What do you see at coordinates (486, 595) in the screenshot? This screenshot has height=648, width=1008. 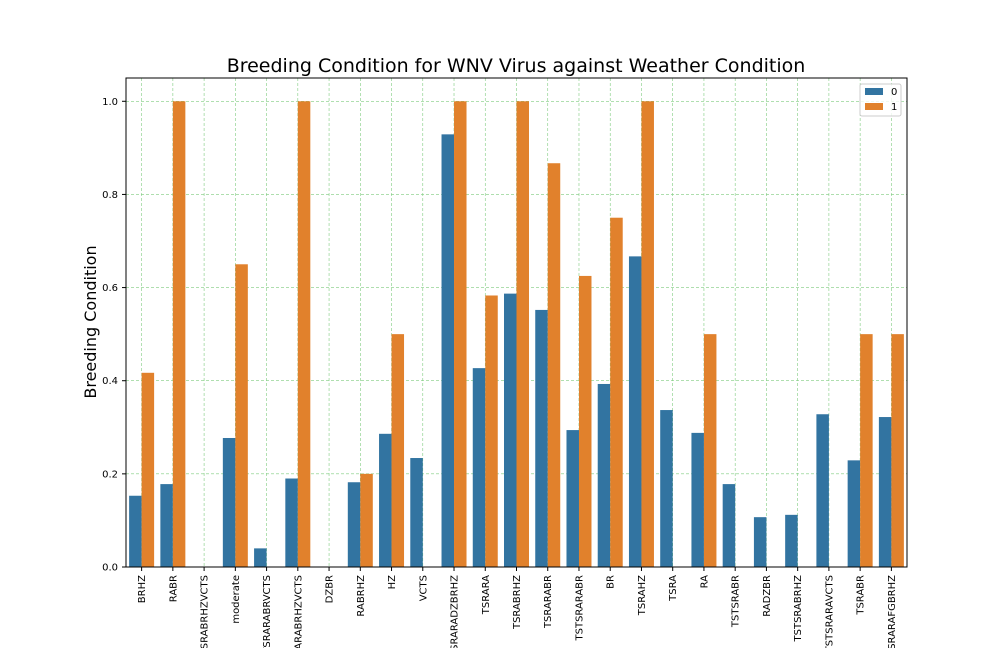 I see `x-tick-label: TSRARA` at bounding box center [486, 595].